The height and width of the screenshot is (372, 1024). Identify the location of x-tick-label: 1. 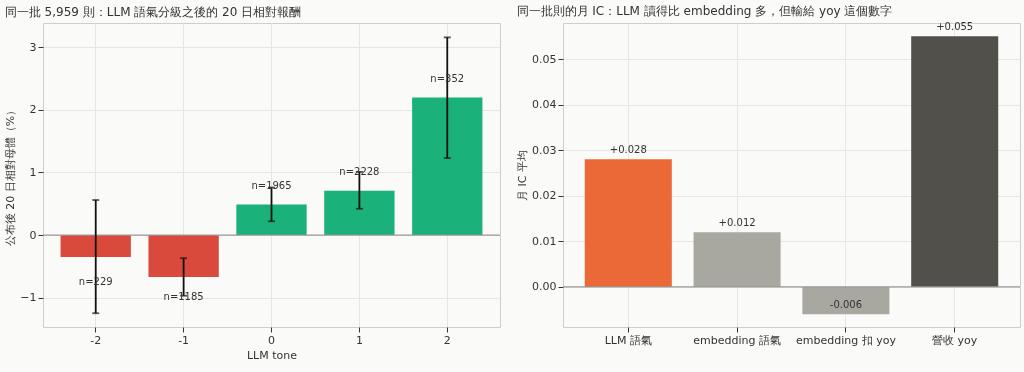
(359, 340).